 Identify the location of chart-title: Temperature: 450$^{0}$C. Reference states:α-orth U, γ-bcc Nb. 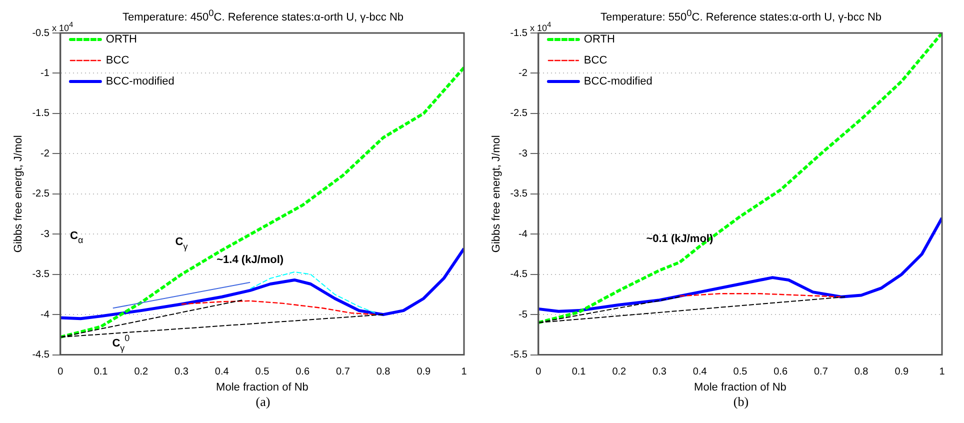
(263, 16).